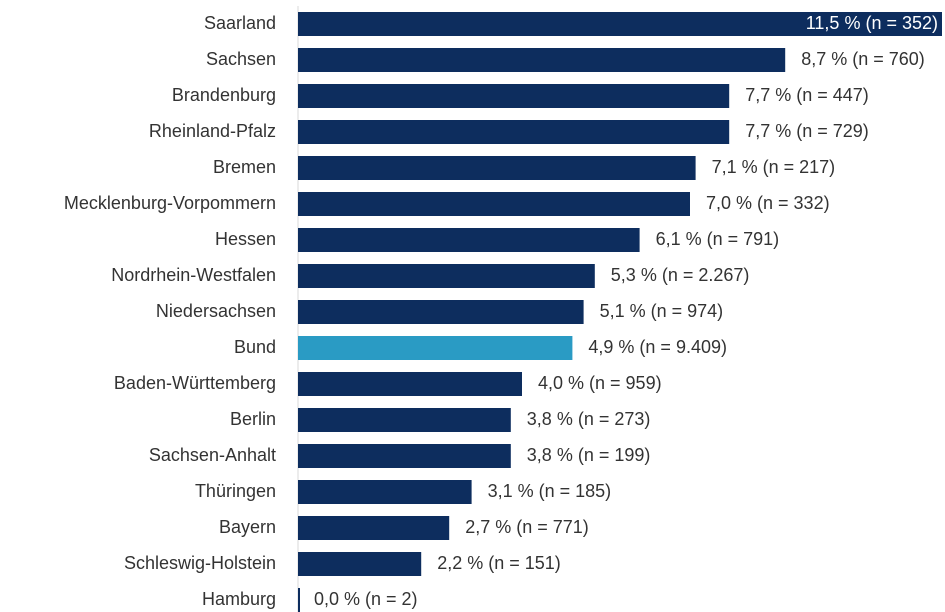 Image resolution: width=945 pixels, height=612 pixels. Describe the element at coordinates (366, 599) in the screenshot. I see `data-label: 0,0 % (n = 2)` at that location.